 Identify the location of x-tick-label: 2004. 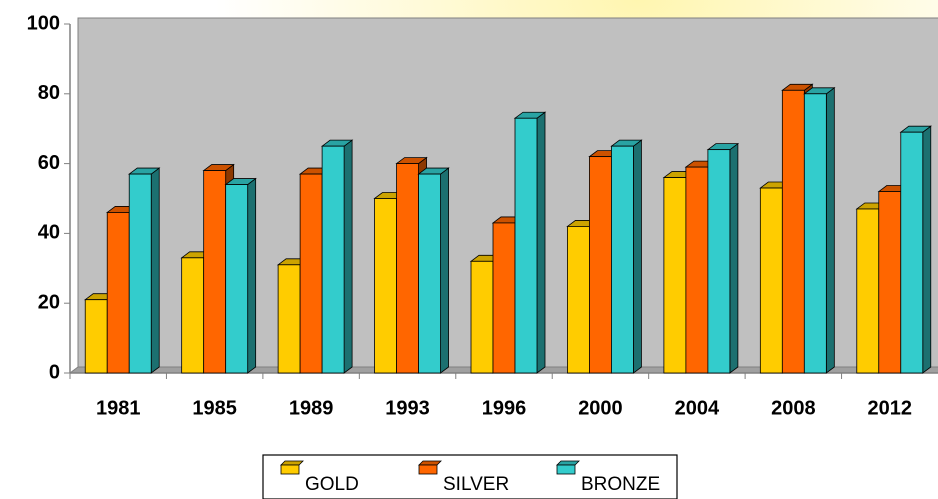
(697, 408).